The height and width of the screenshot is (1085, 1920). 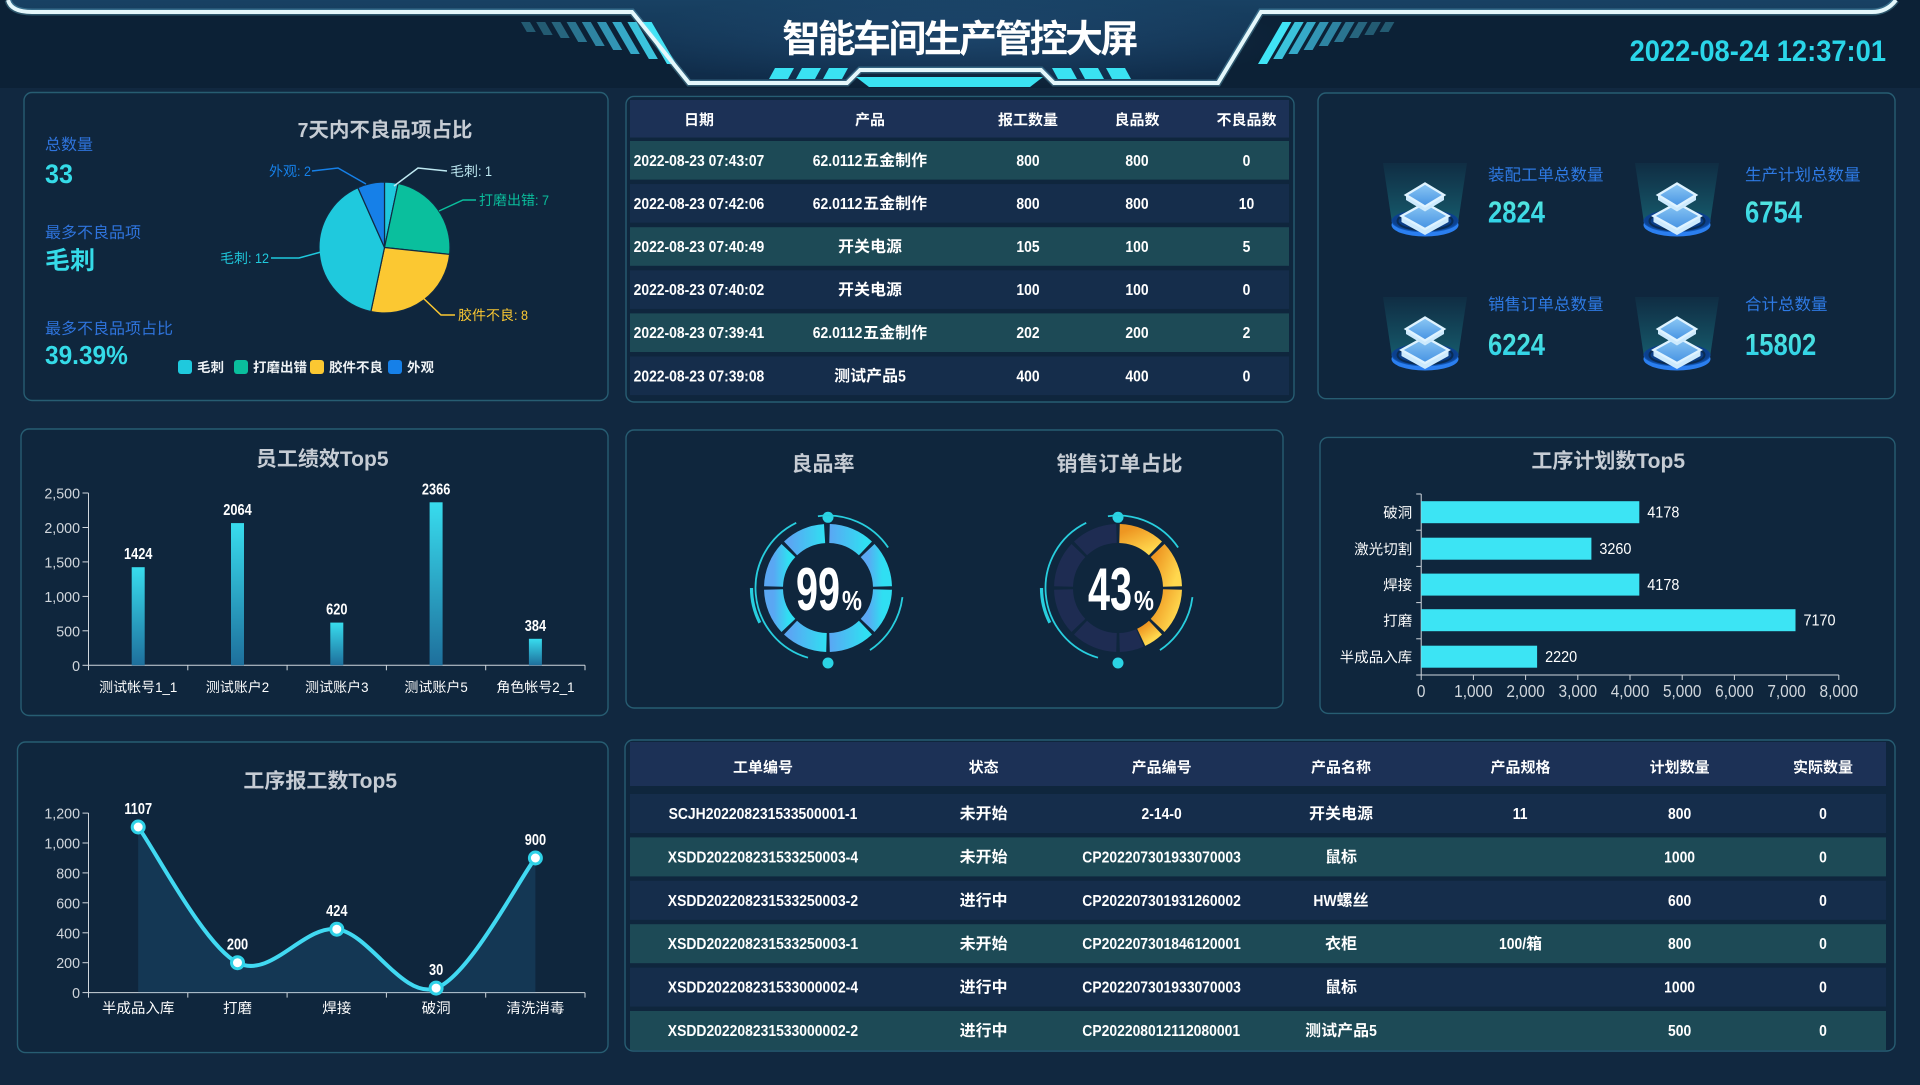 I want to click on svg-text: 2022-08-24 12:37:01, so click(x=1758, y=51).